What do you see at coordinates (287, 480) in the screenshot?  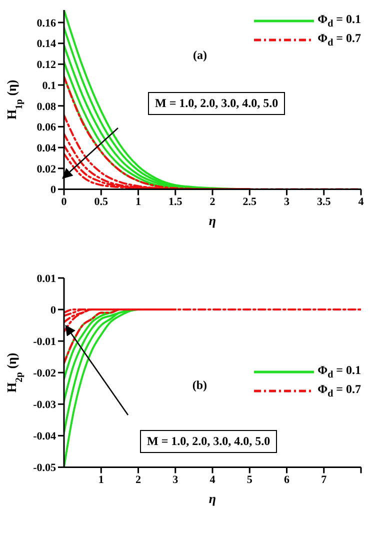 I see `x-tick-label: 6` at bounding box center [287, 480].